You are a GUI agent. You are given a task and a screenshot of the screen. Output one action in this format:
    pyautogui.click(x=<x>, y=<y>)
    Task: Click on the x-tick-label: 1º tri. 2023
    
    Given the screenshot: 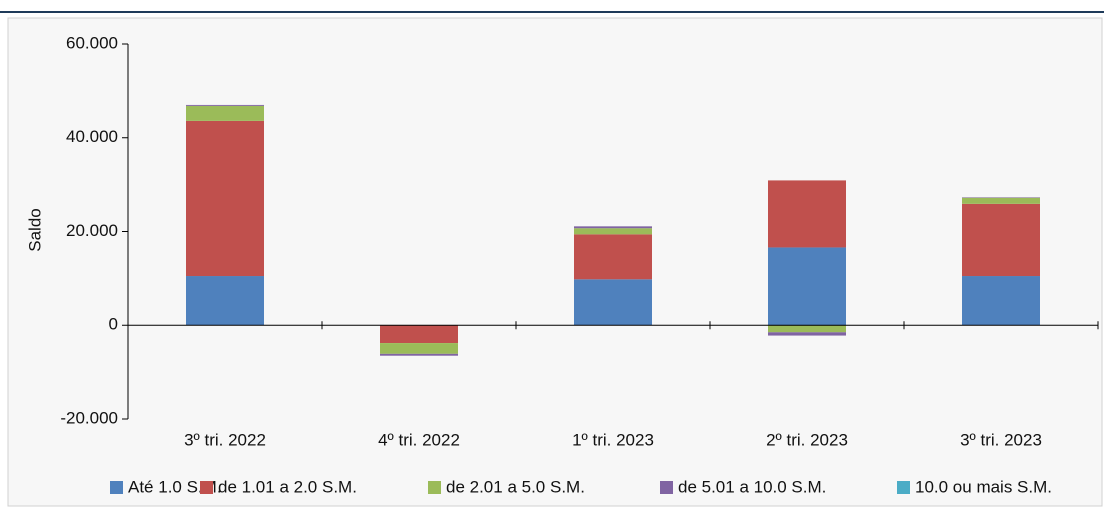 What is the action you would take?
    pyautogui.click(x=613, y=439)
    